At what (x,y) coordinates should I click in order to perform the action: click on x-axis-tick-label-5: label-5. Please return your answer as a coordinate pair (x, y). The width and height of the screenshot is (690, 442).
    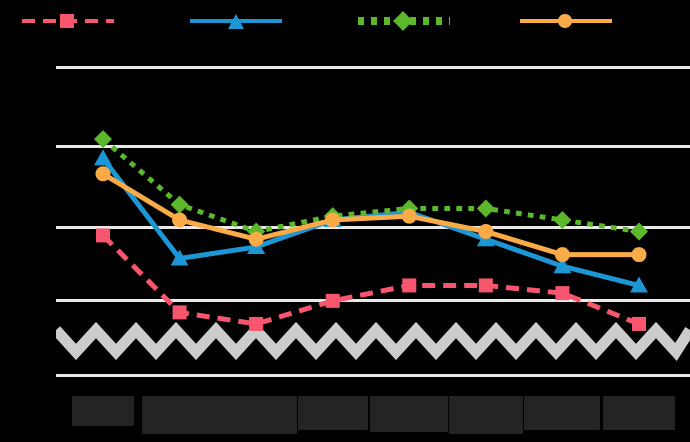
    Looking at the image, I should click on (409, 414).